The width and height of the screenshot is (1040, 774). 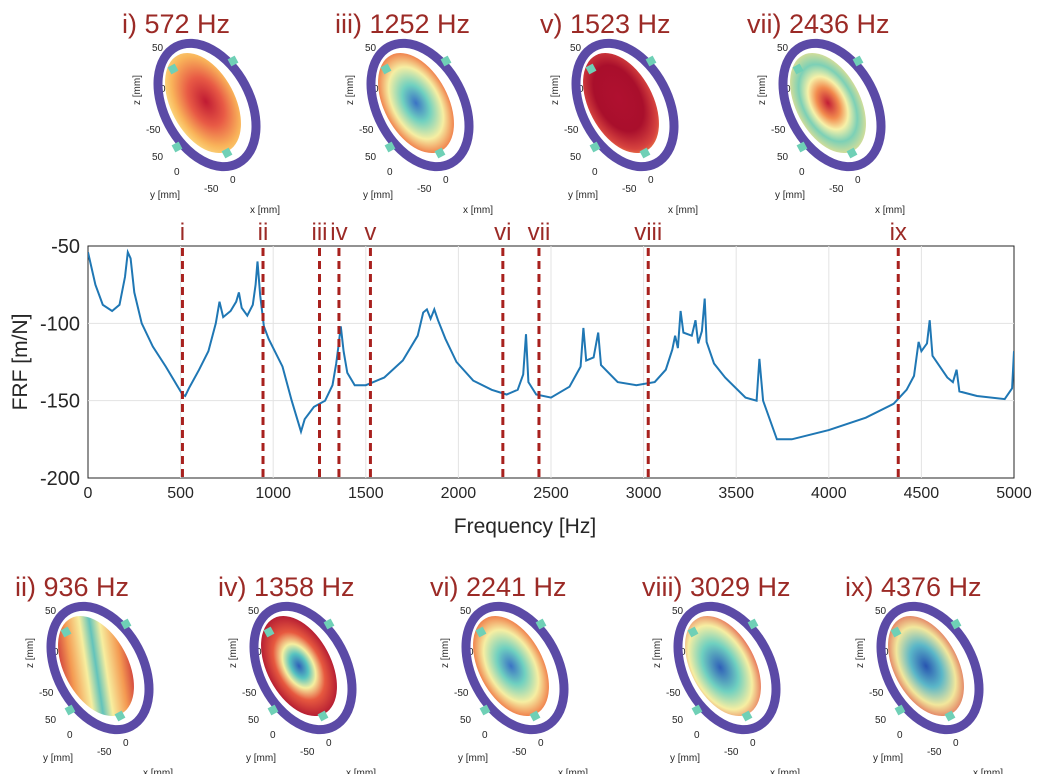 I want to click on x-axis-ticks: 0 500 1000 1500 2000 2500 3000 3500 4000 4500 5000, so click(x=558, y=493).